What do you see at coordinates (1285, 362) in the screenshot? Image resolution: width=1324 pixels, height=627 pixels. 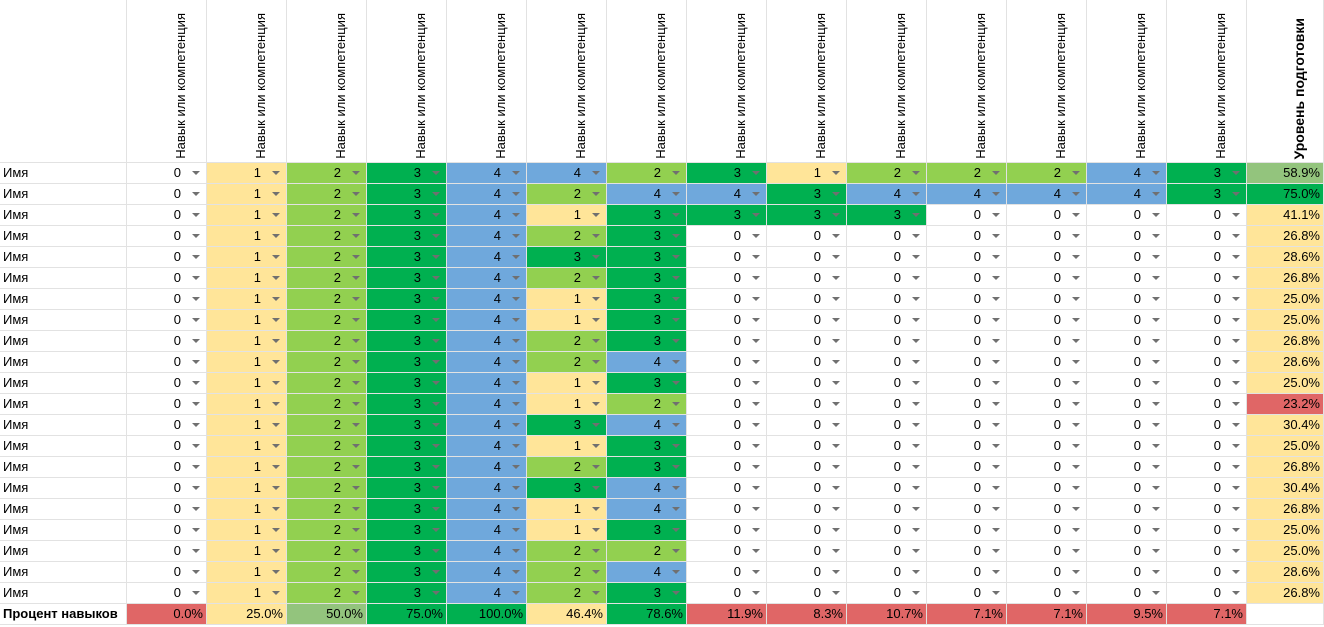 I see `readiness-percent-cell: 28.6%` at bounding box center [1285, 362].